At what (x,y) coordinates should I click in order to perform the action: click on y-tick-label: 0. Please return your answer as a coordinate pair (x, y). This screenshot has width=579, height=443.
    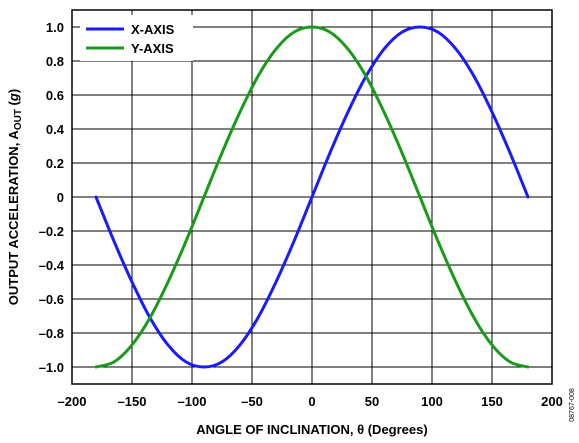
    Looking at the image, I should click on (60, 197).